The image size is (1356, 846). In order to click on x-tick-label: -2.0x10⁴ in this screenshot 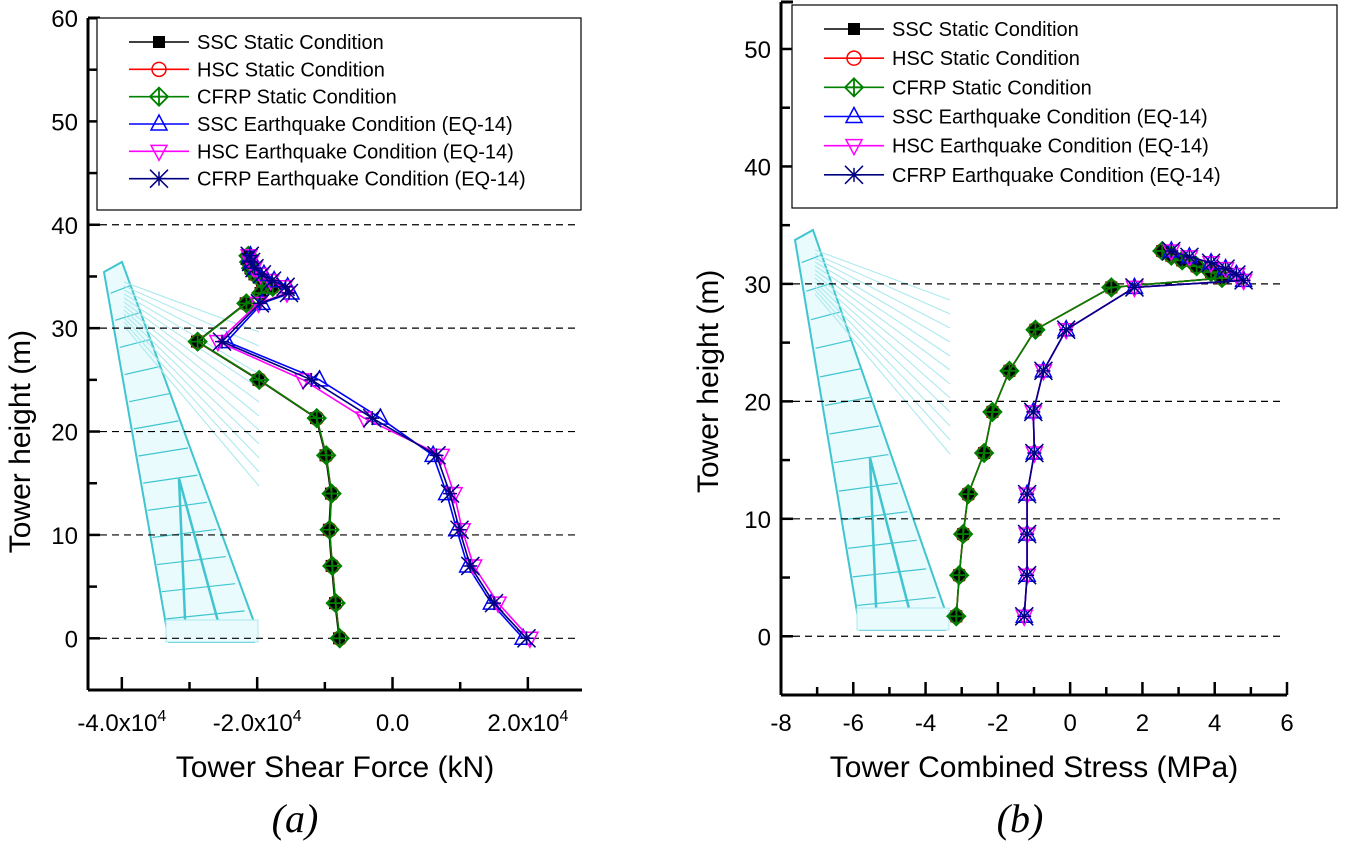, I will do `click(257, 722)`.